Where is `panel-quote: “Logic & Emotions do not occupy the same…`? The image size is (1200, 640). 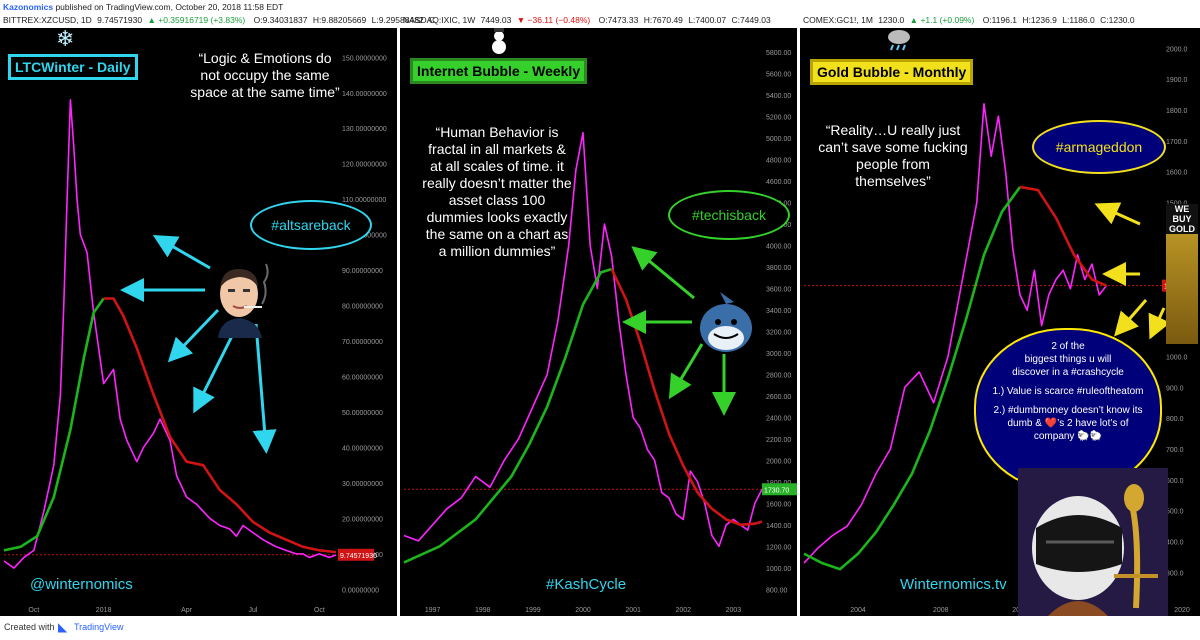
panel-quote: “Logic & Emotions do not occupy the same… is located at coordinates (265, 75).